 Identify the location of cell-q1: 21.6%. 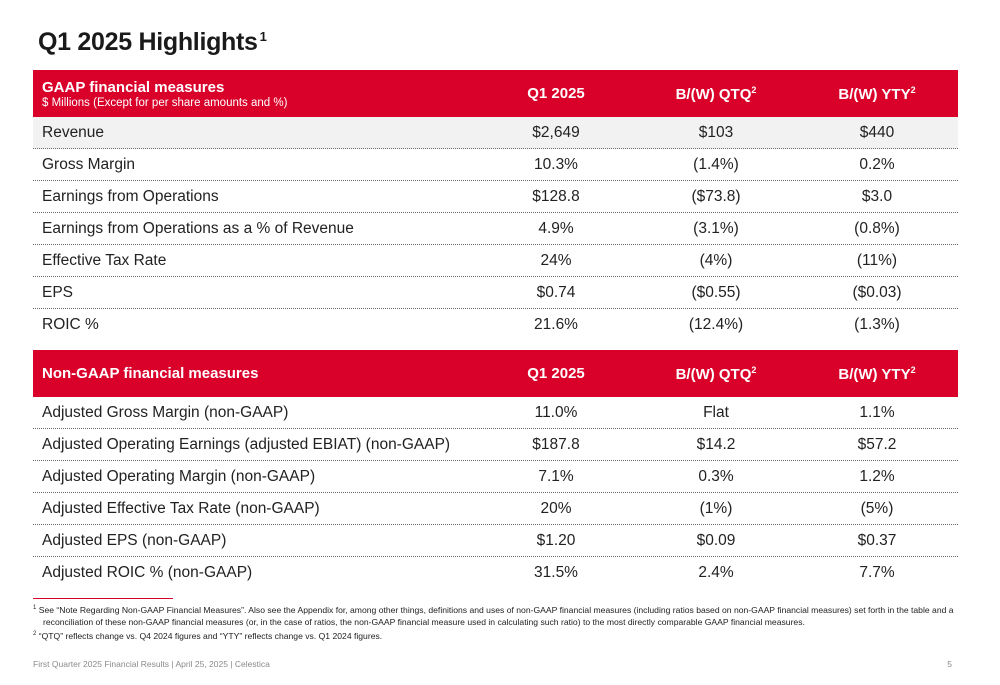
(556, 324).